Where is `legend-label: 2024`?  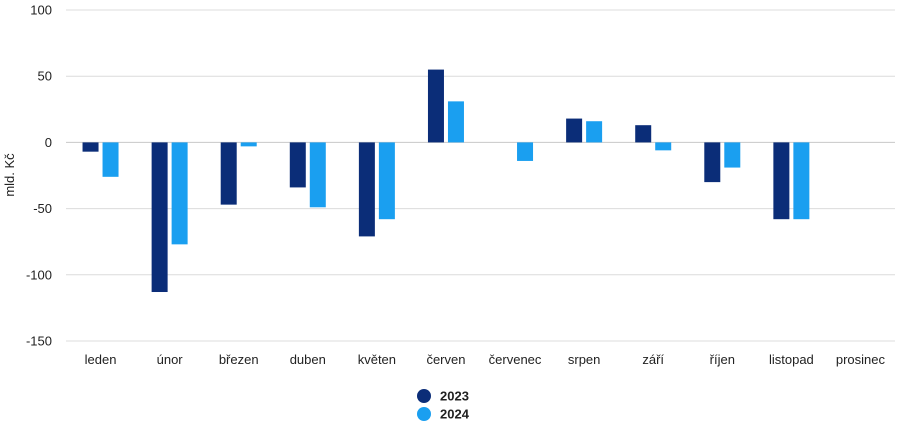
legend-label: 2024 is located at coordinates (455, 414).